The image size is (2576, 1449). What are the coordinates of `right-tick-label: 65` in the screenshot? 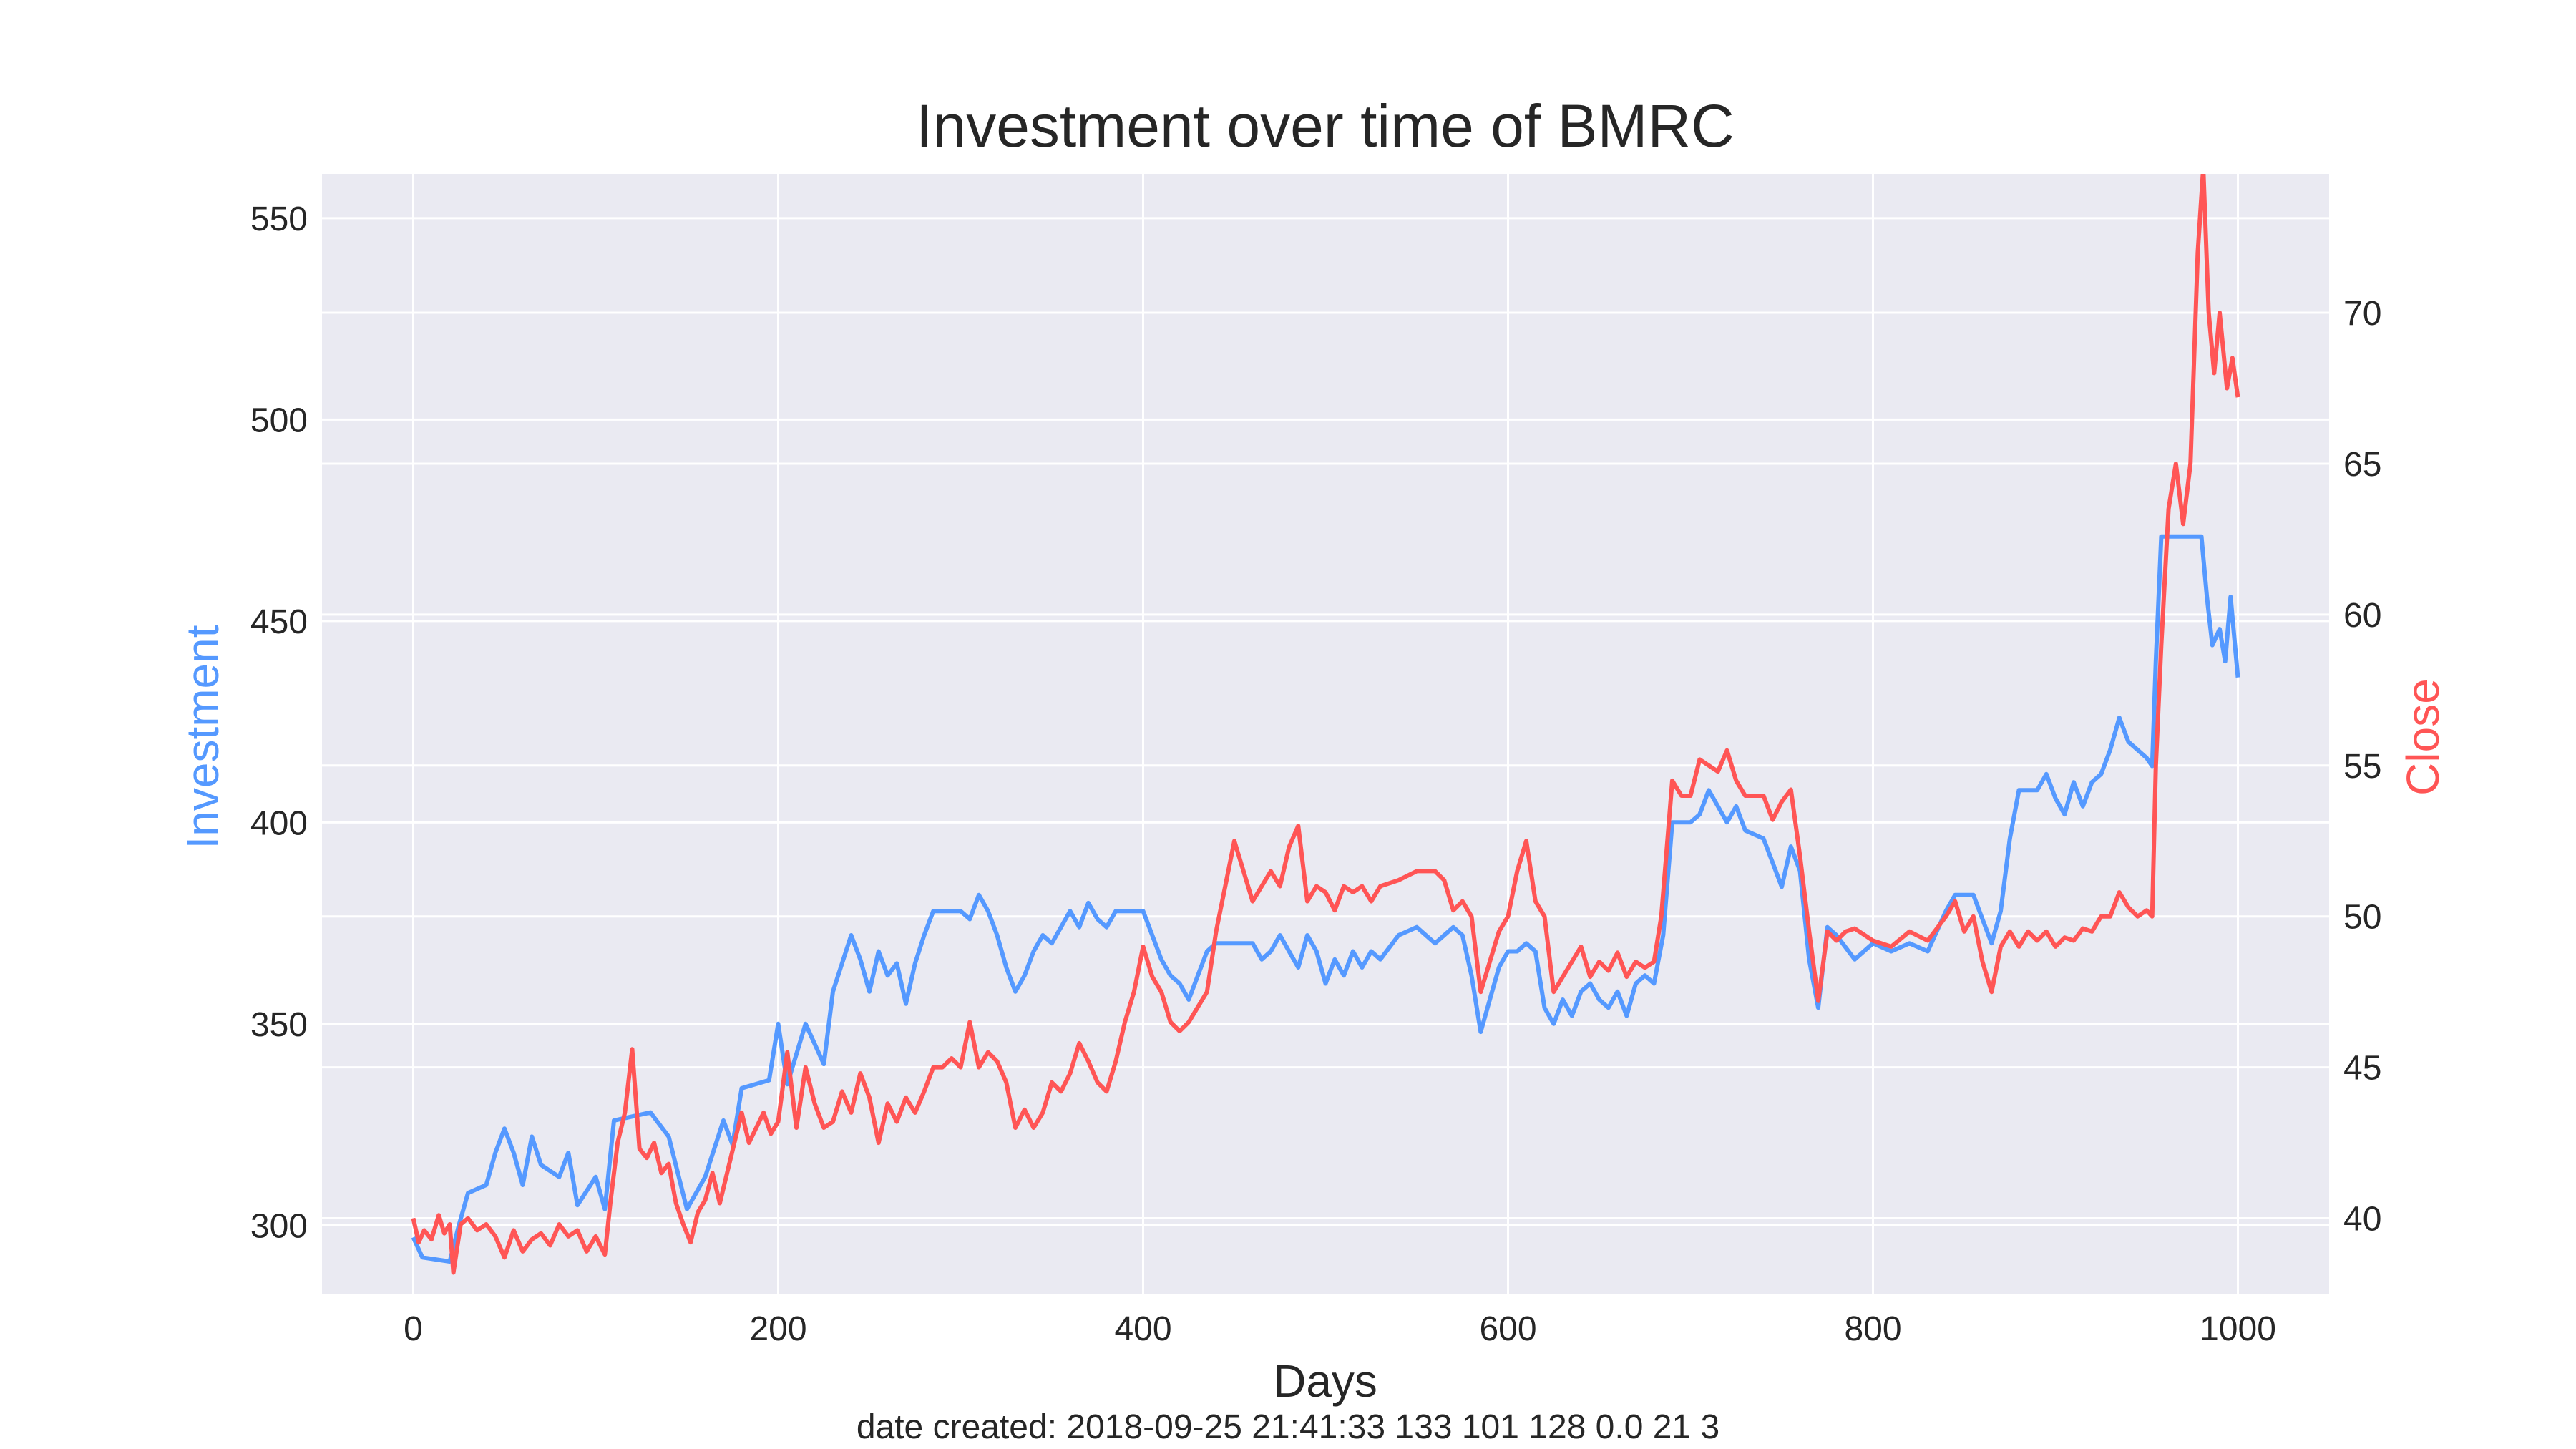 It's located at (2362, 465).